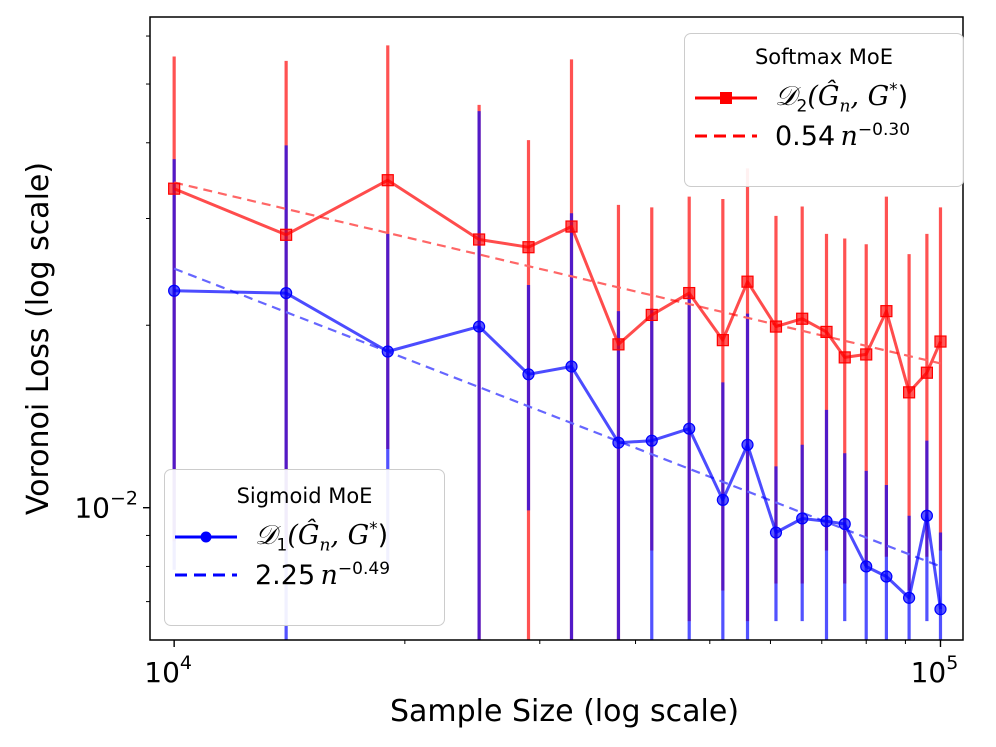  I want to click on legend-title: Sigmoid MoE, so click(304, 496).